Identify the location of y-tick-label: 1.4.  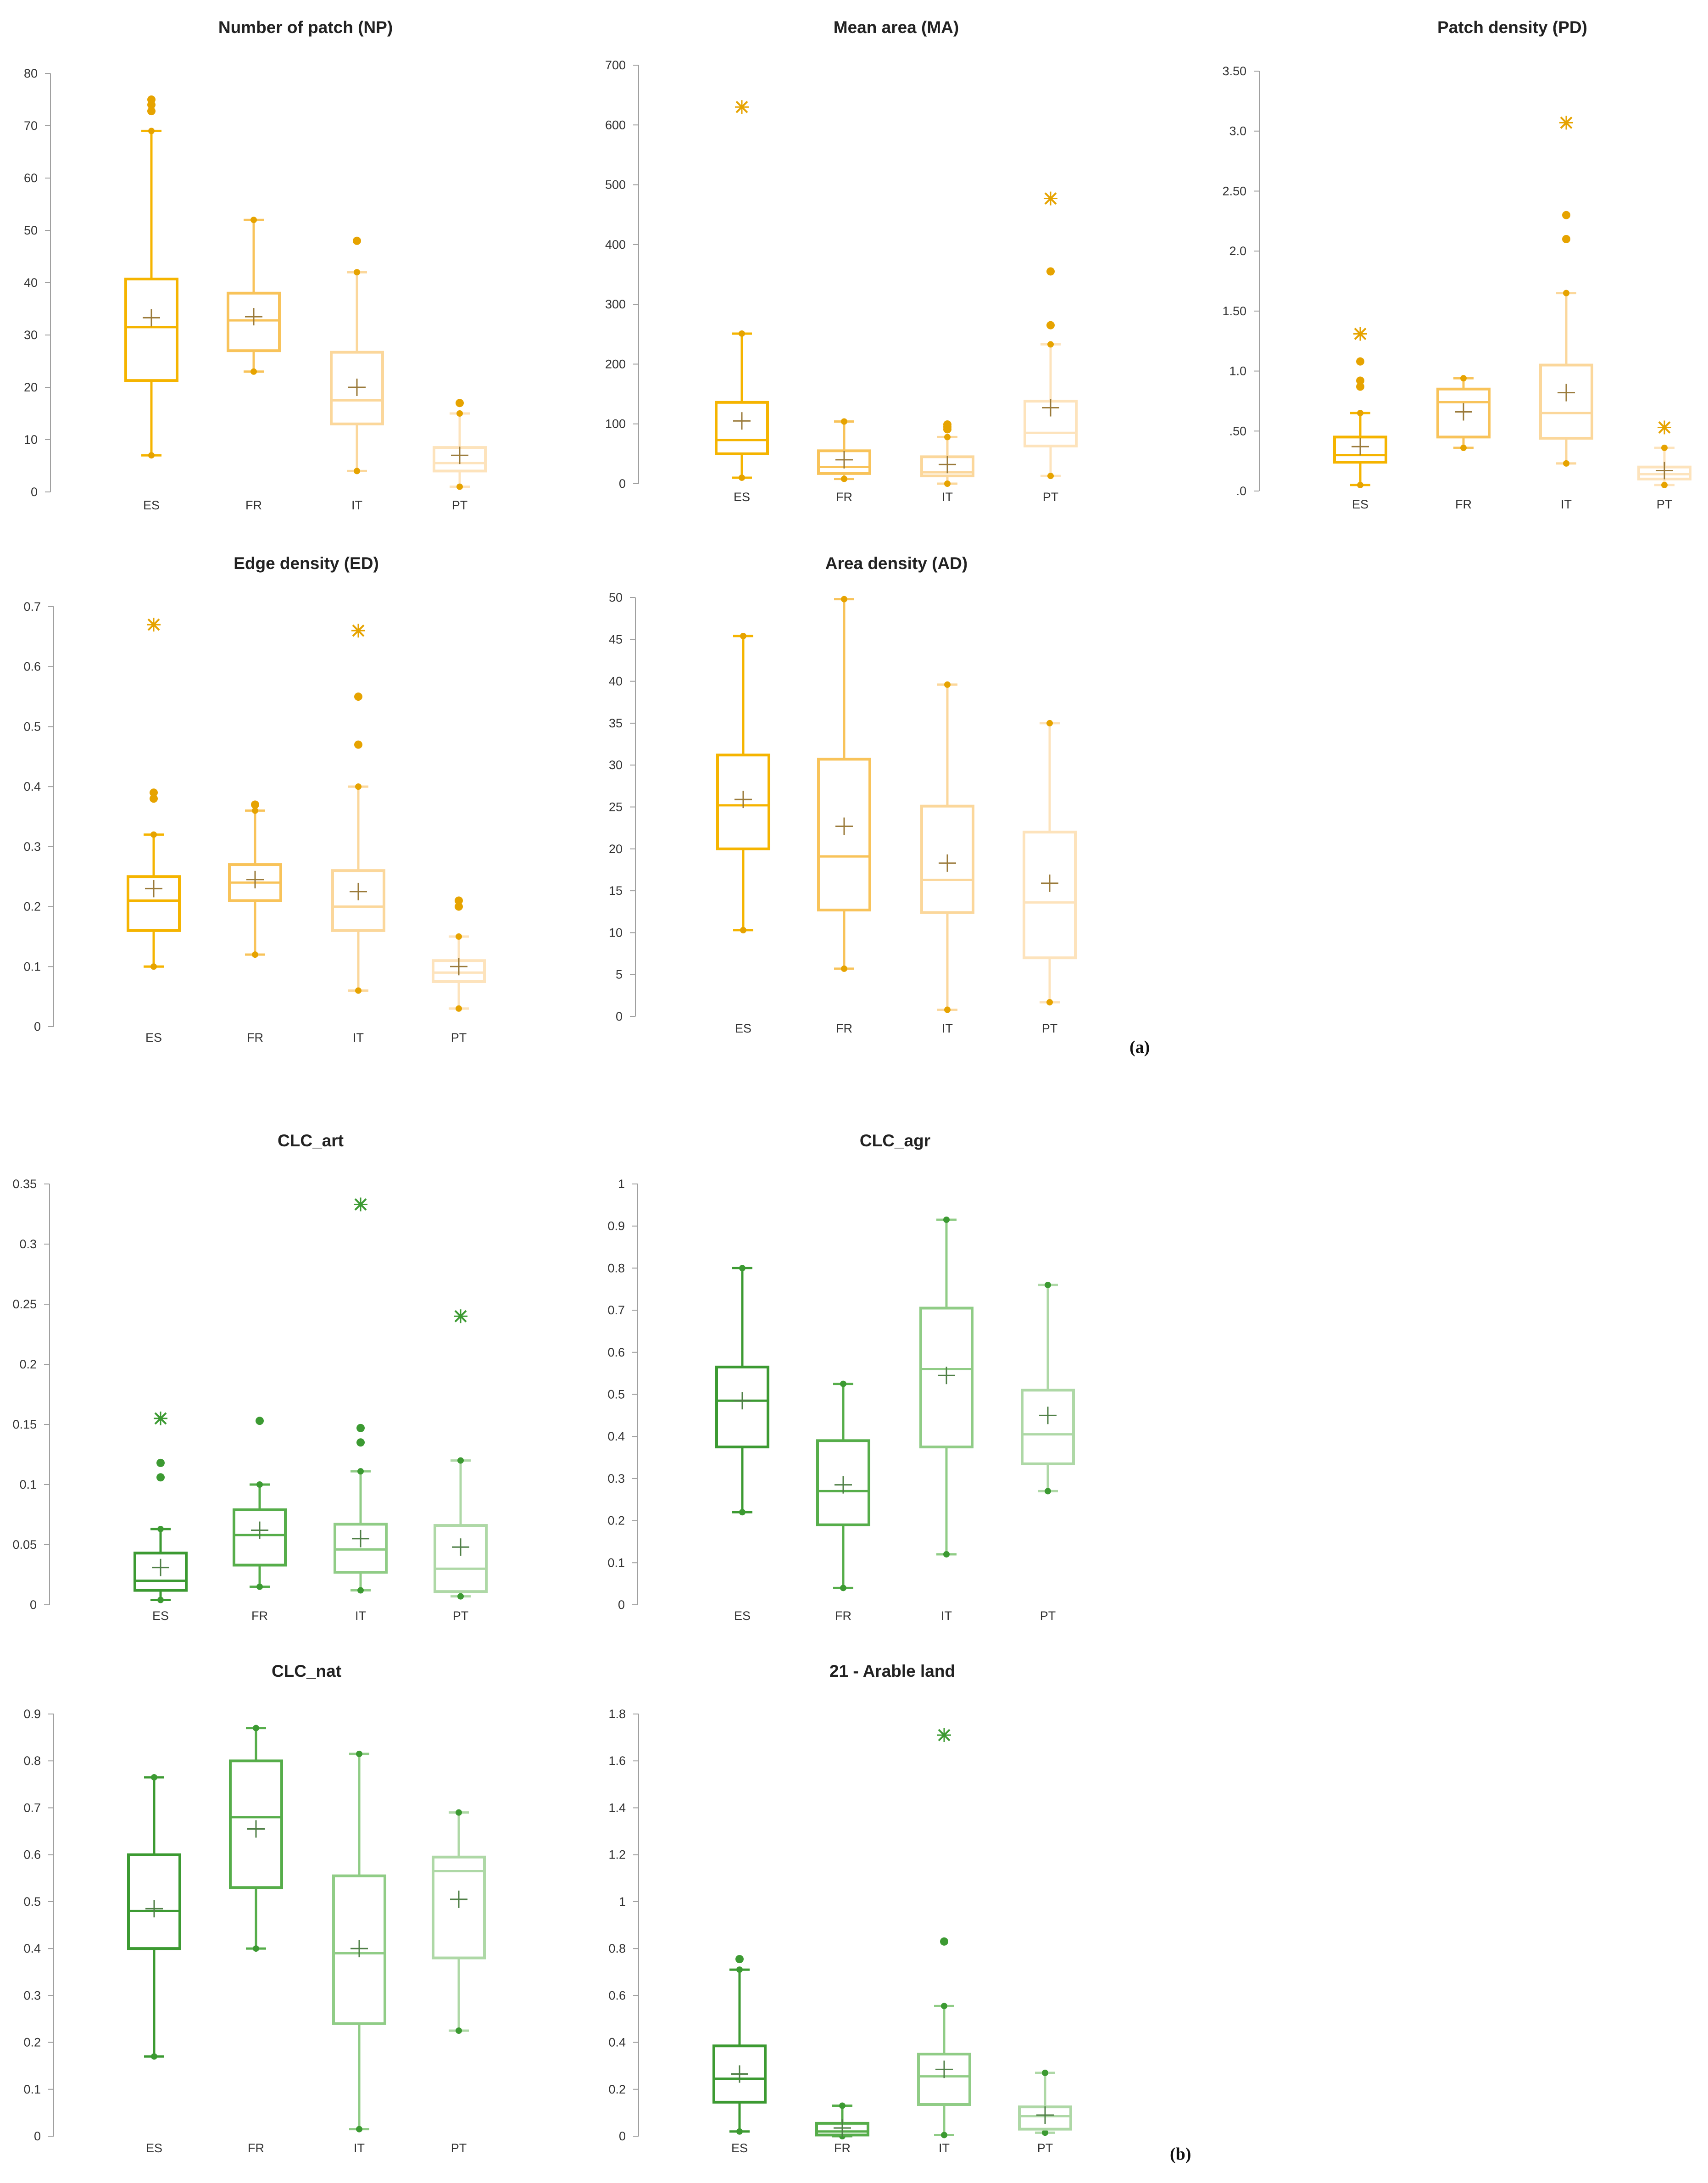
(617, 1808).